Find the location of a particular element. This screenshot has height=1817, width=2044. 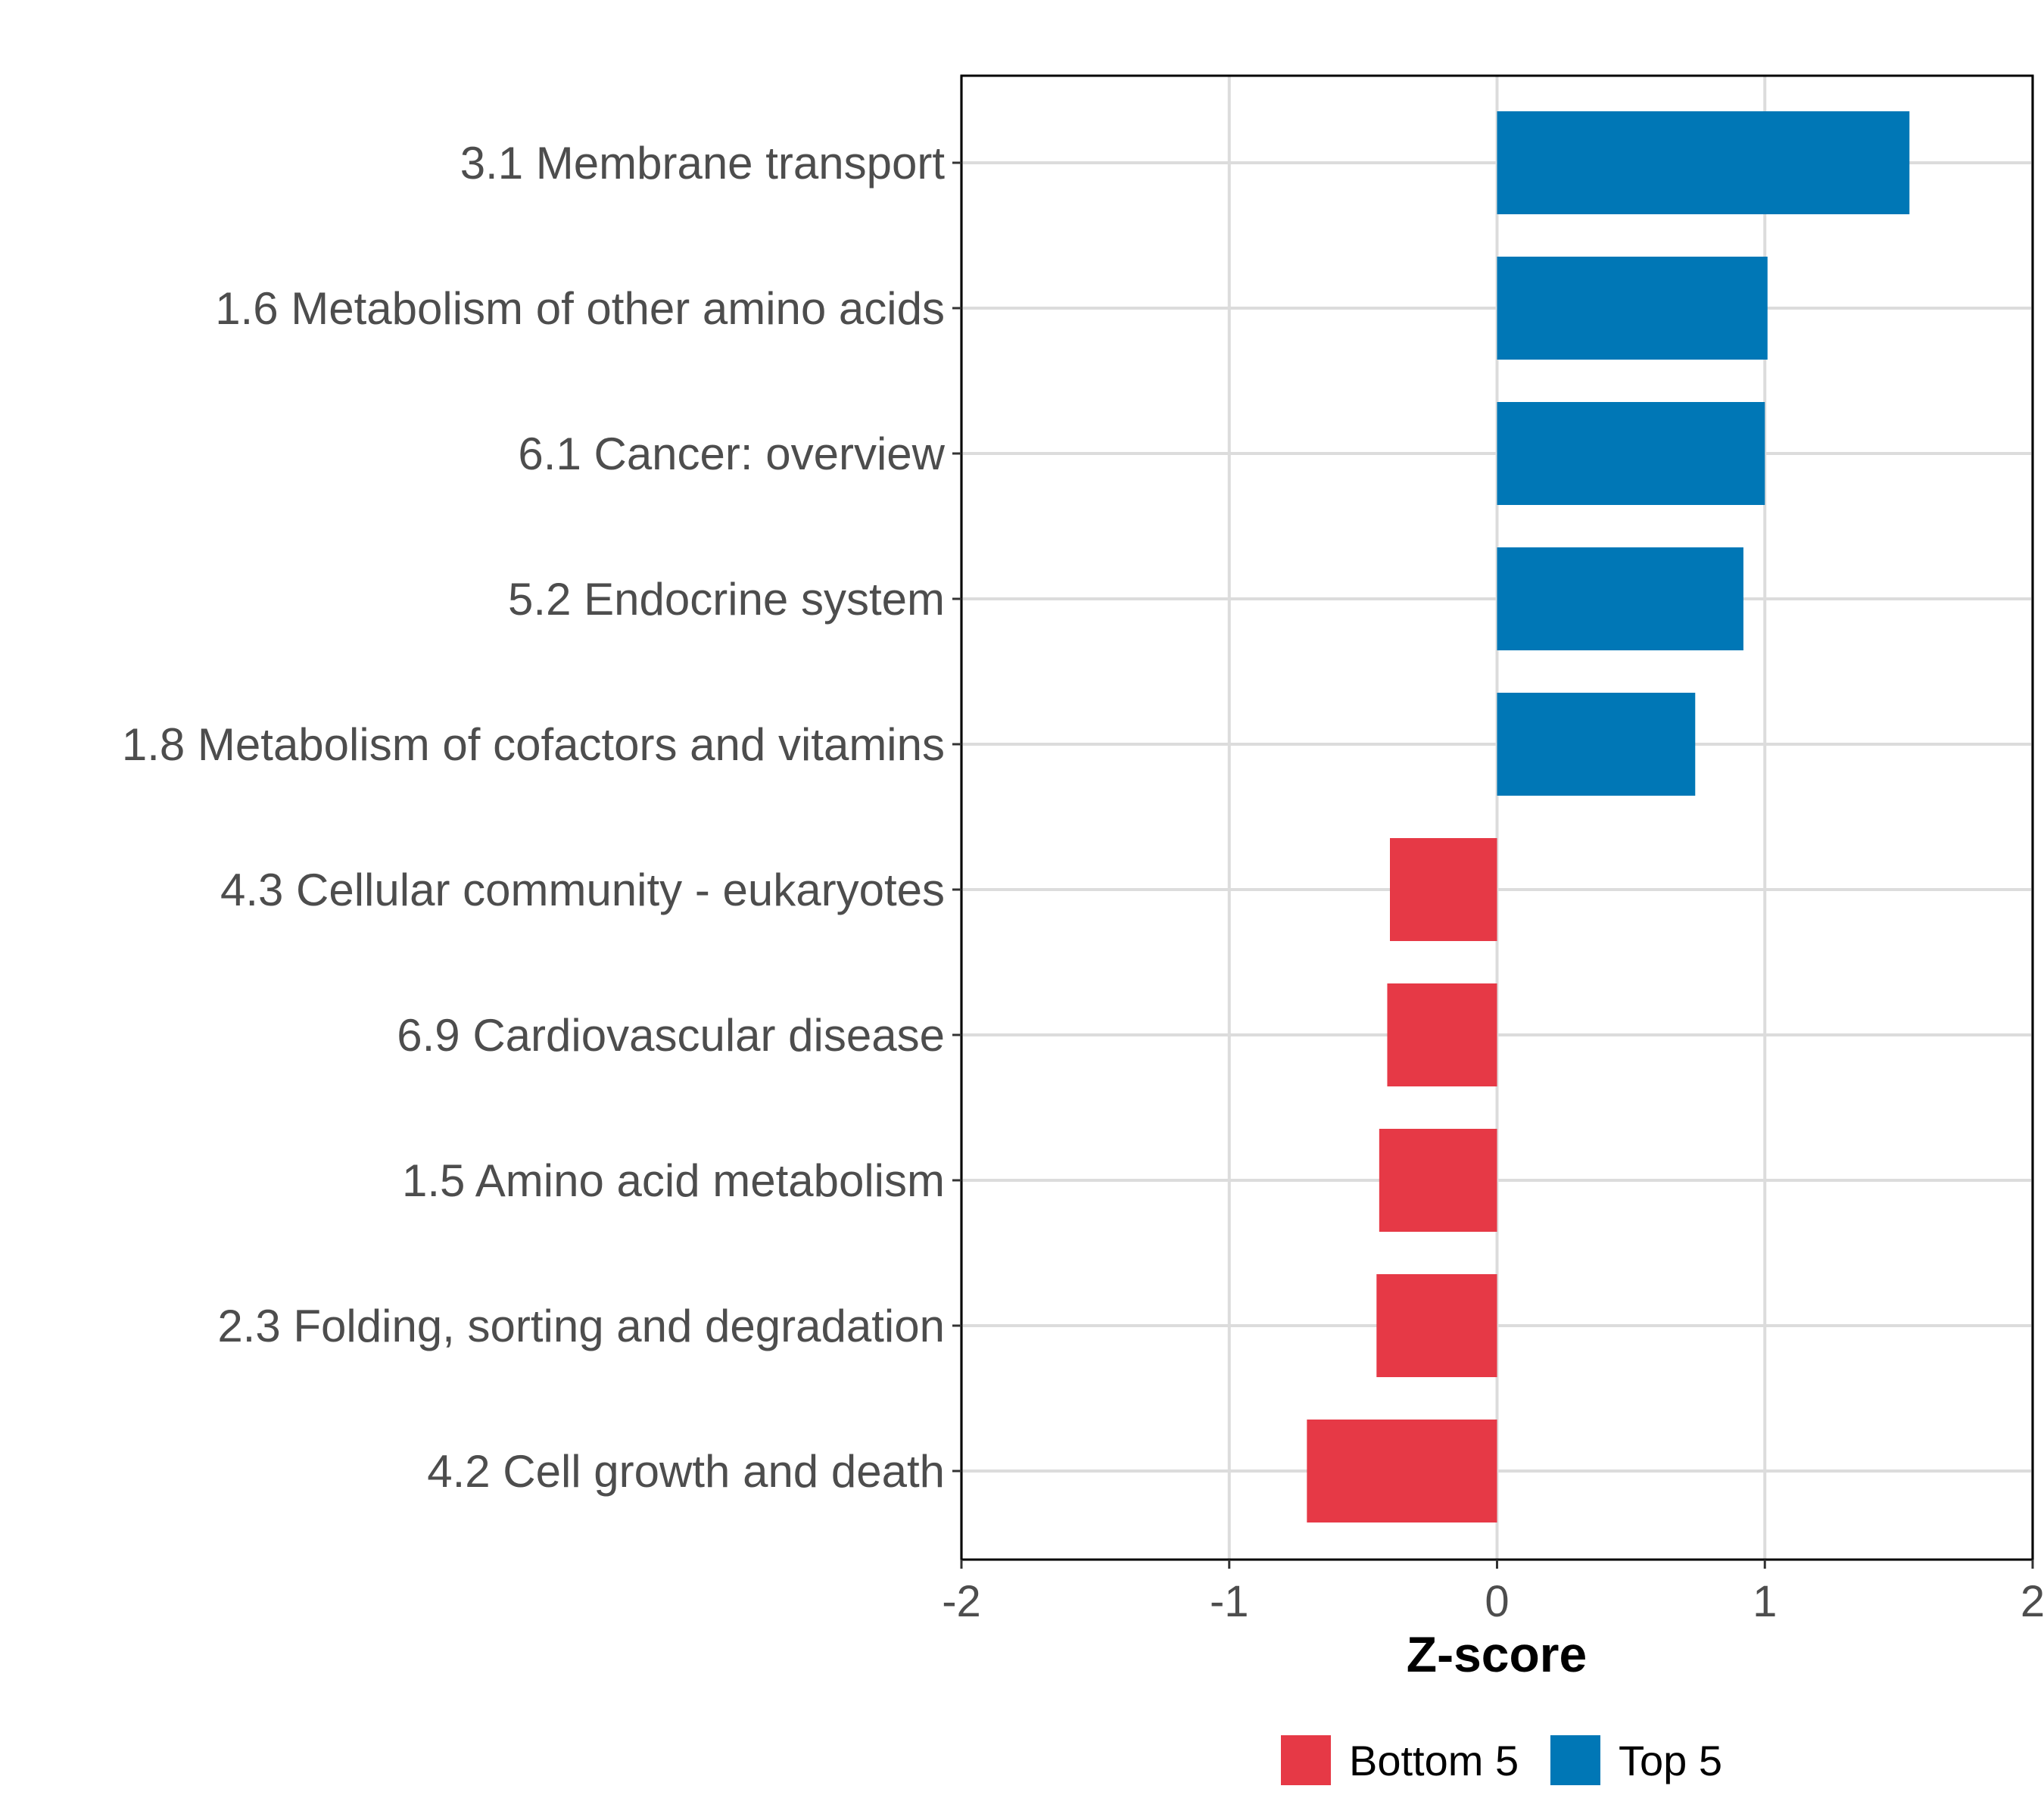

legend: Bottom 5 Top 5 is located at coordinates (1501, 1760).